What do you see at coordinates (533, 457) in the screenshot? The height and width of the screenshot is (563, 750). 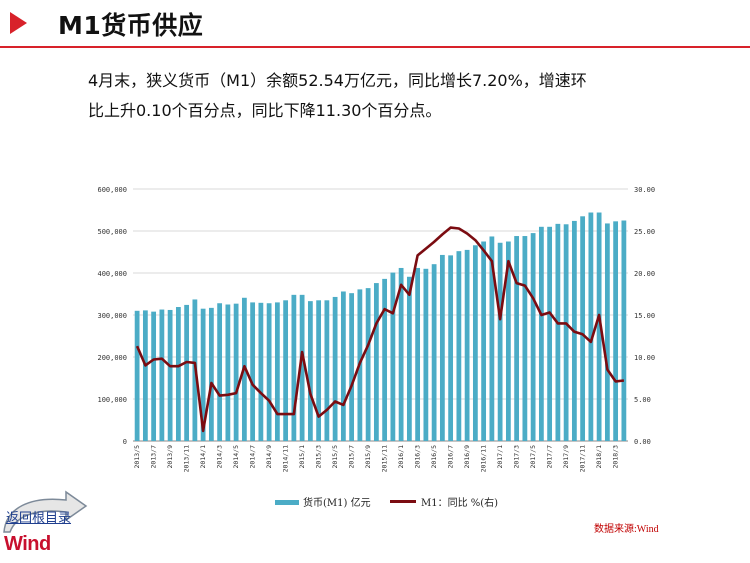 I see `x-tick-label: 2017/5` at bounding box center [533, 457].